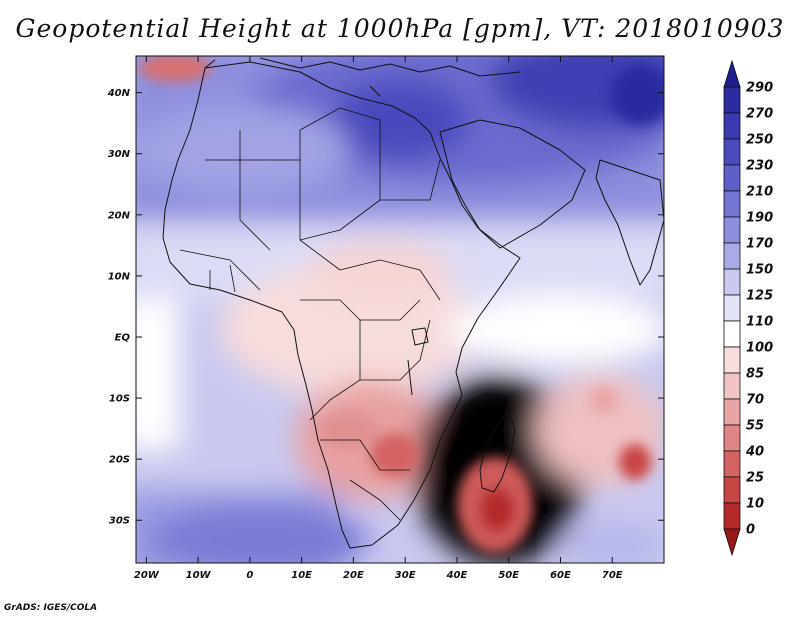  What do you see at coordinates (755, 374) in the screenshot?
I see `colorbar-label: 85` at bounding box center [755, 374].